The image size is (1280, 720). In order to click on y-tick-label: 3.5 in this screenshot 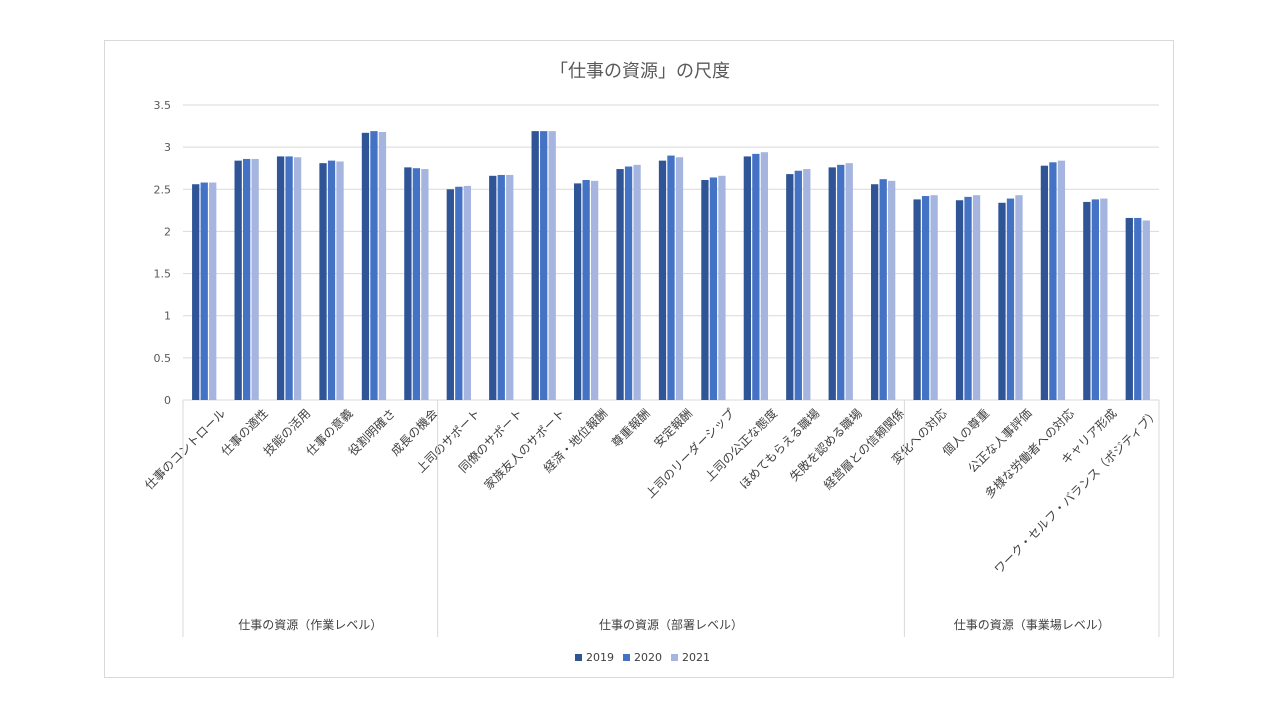, I will do `click(163, 105)`.